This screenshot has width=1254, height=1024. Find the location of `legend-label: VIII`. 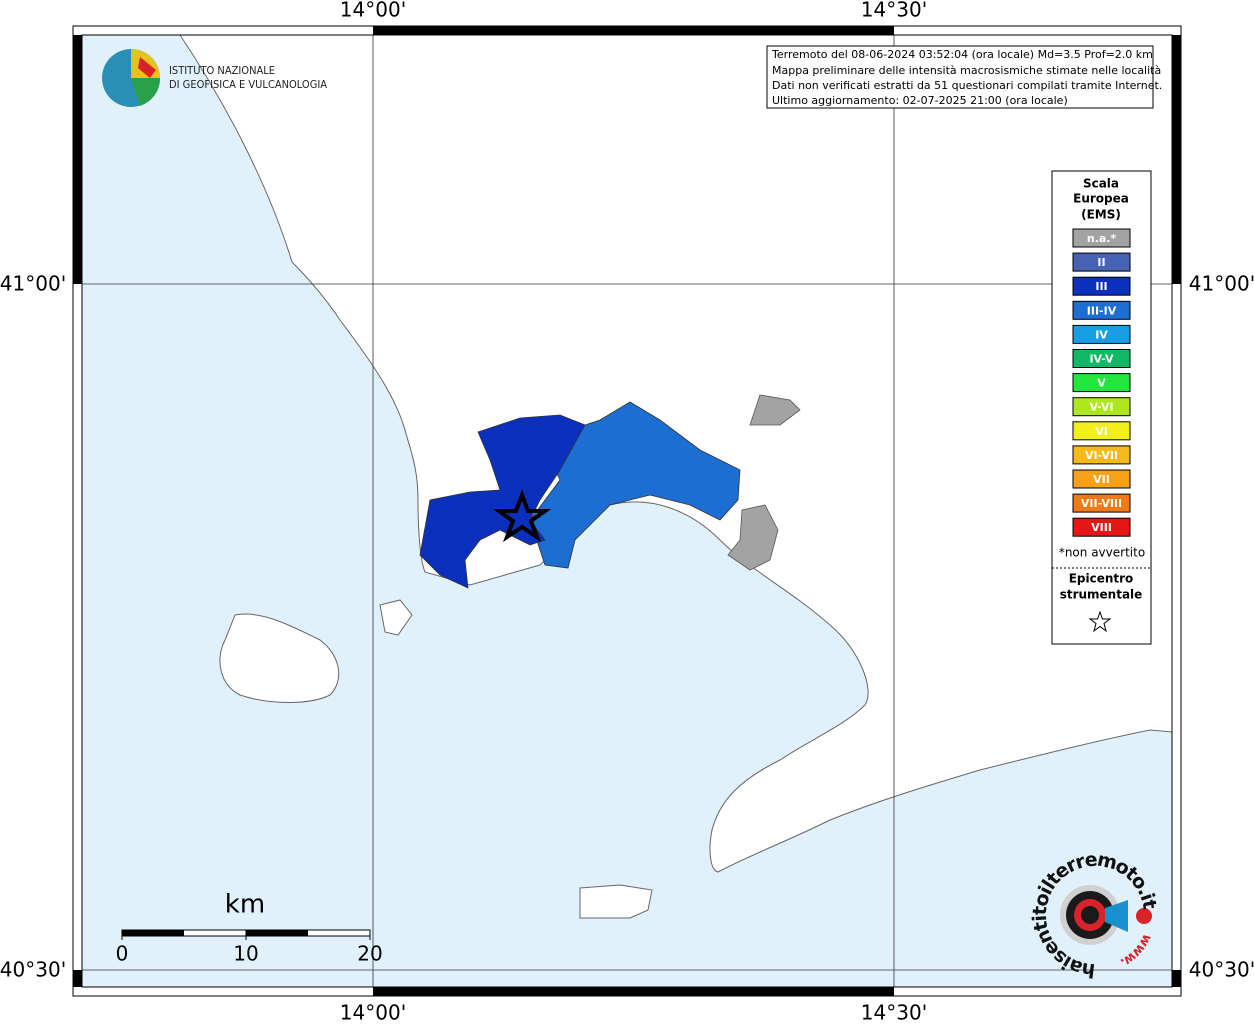

legend-label: VIII is located at coordinates (1101, 527).